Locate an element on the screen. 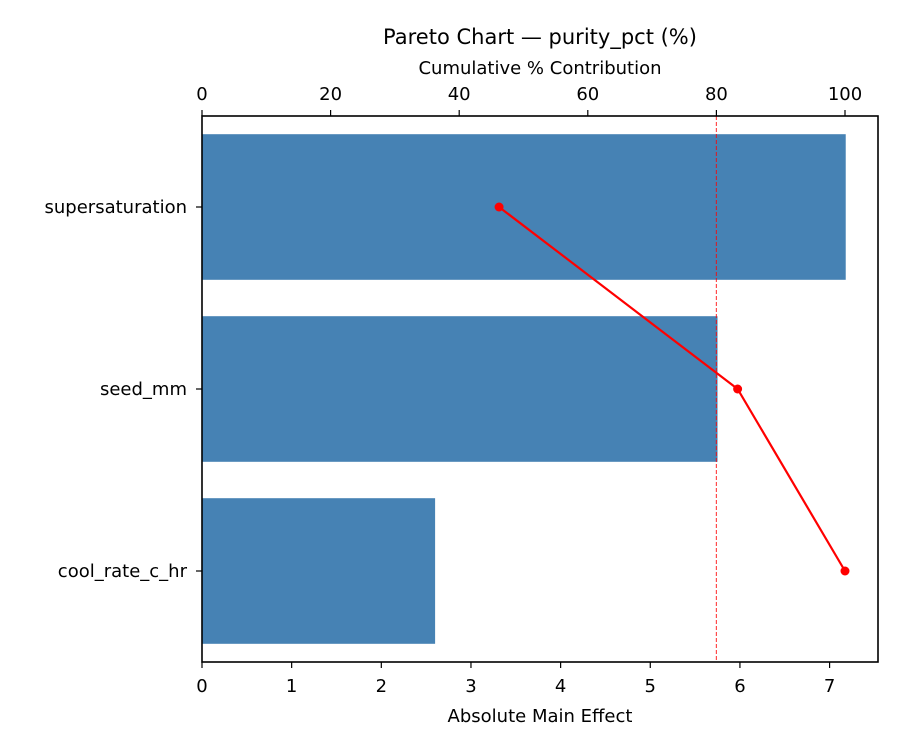  secondary-x-tick-label: 0 is located at coordinates (201, 94).